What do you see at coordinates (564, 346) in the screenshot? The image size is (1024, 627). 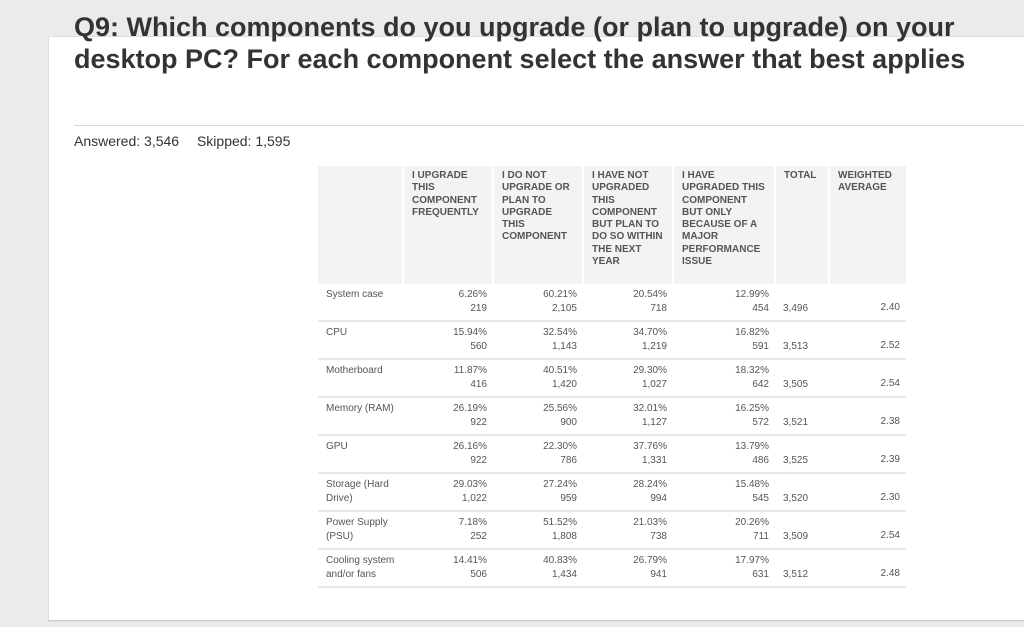 I see `response-count: 1,143` at bounding box center [564, 346].